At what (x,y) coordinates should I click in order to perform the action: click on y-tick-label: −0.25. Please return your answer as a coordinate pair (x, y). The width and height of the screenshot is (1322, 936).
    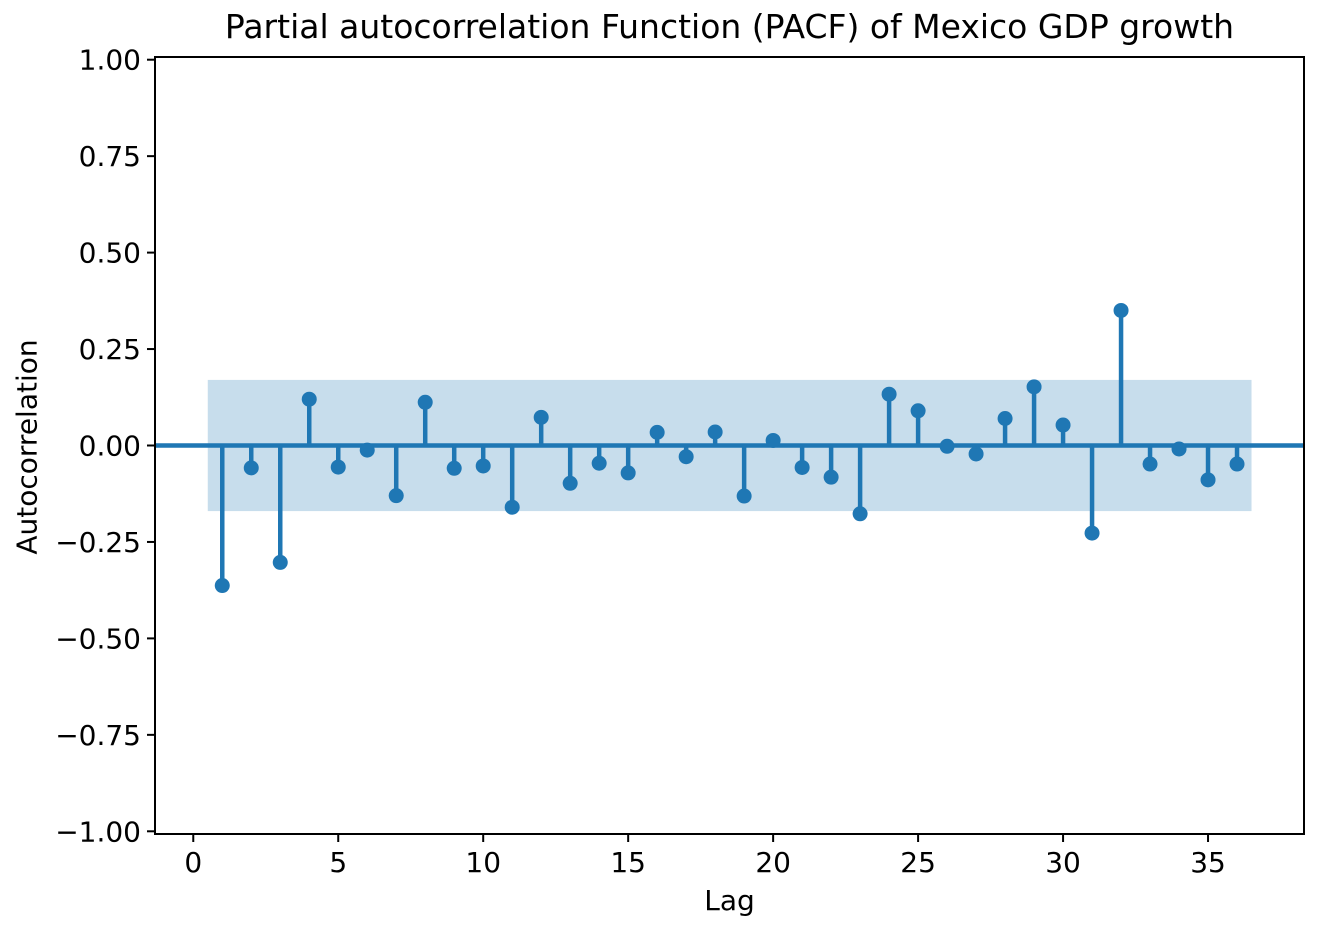
    Looking at the image, I should click on (98, 542).